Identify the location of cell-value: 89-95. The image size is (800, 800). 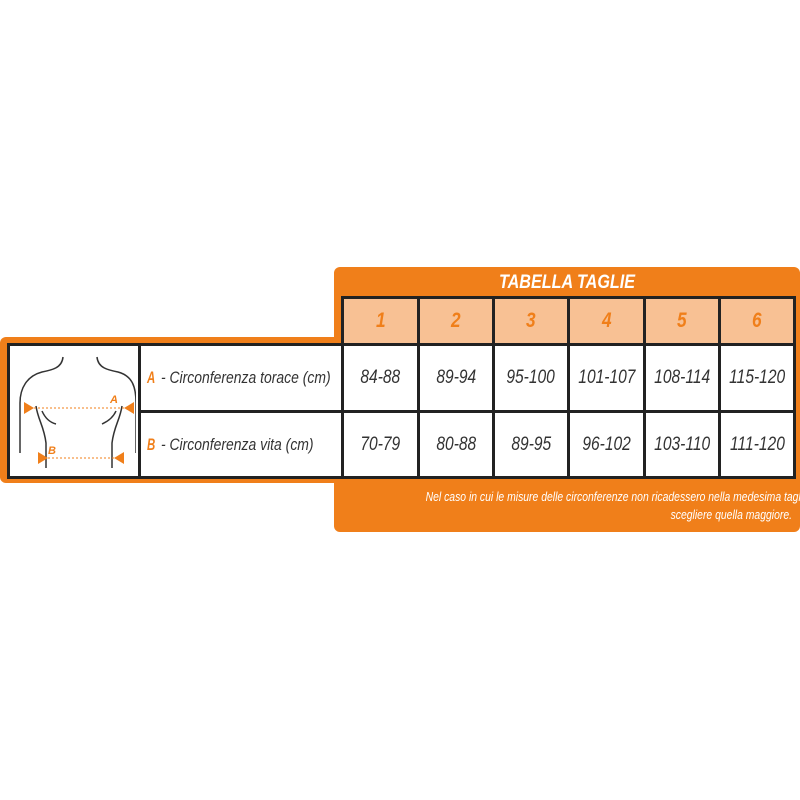
(531, 444).